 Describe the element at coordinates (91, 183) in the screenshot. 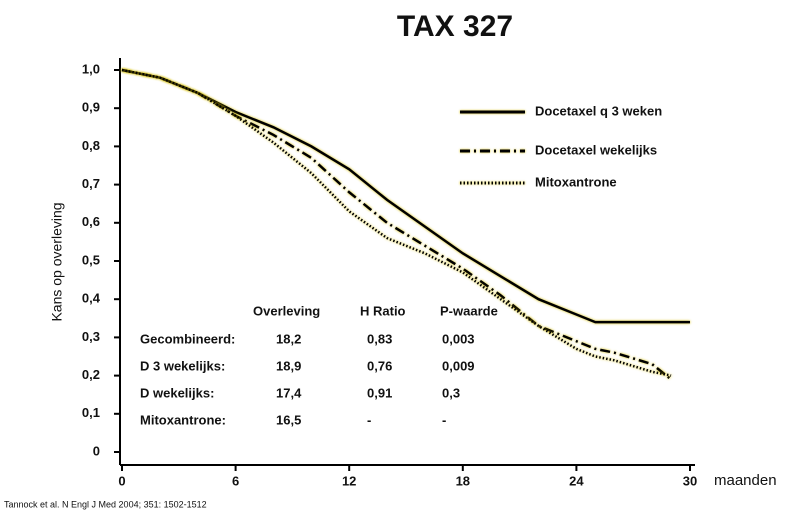

I see `y-tick-label: 0,7` at that location.